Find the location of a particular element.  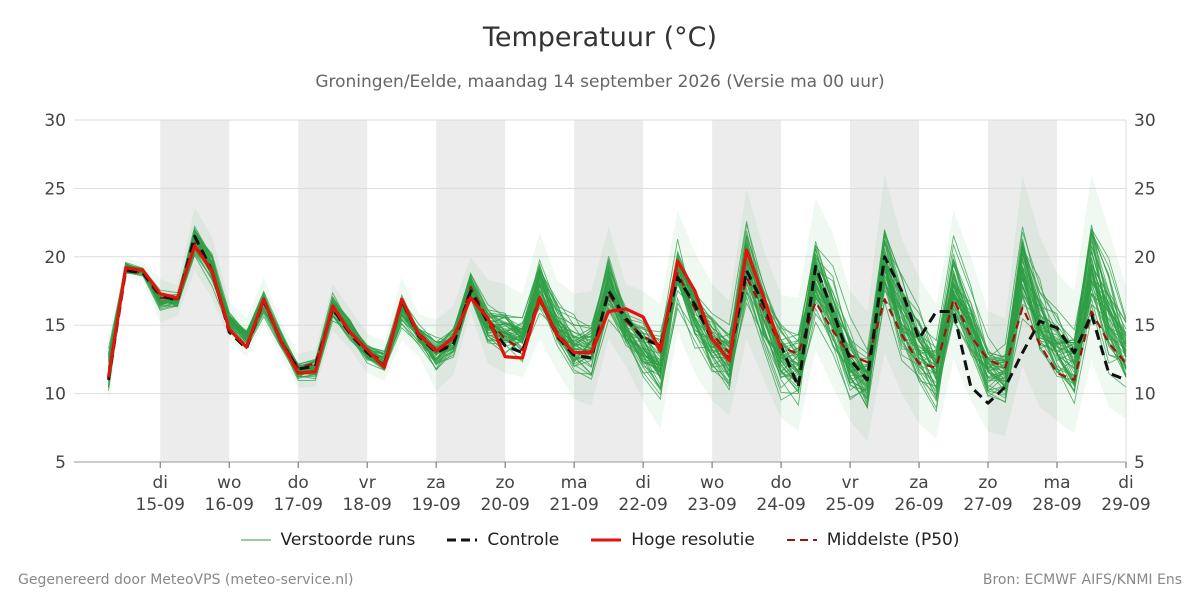

legend-swatch-hires is located at coordinates (606, 540).